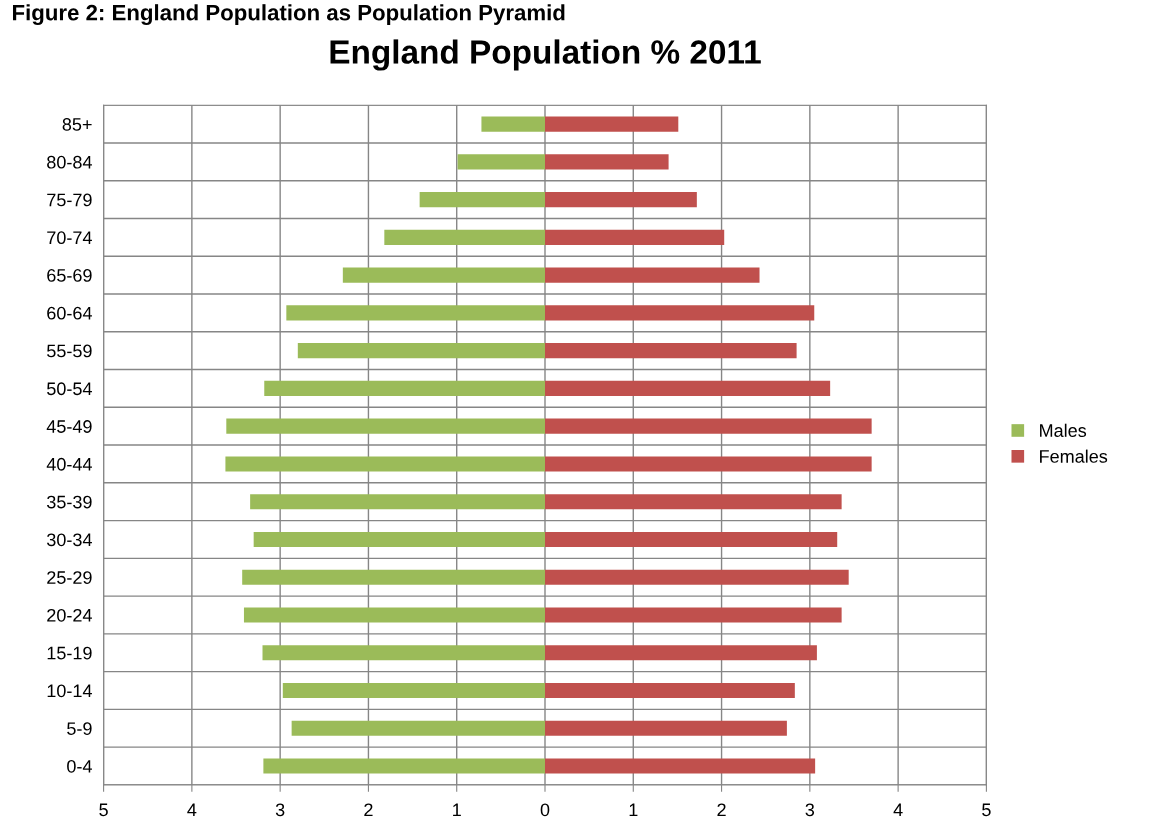  What do you see at coordinates (69, 426) in the screenshot?
I see `y-tick-label: 45-49` at bounding box center [69, 426].